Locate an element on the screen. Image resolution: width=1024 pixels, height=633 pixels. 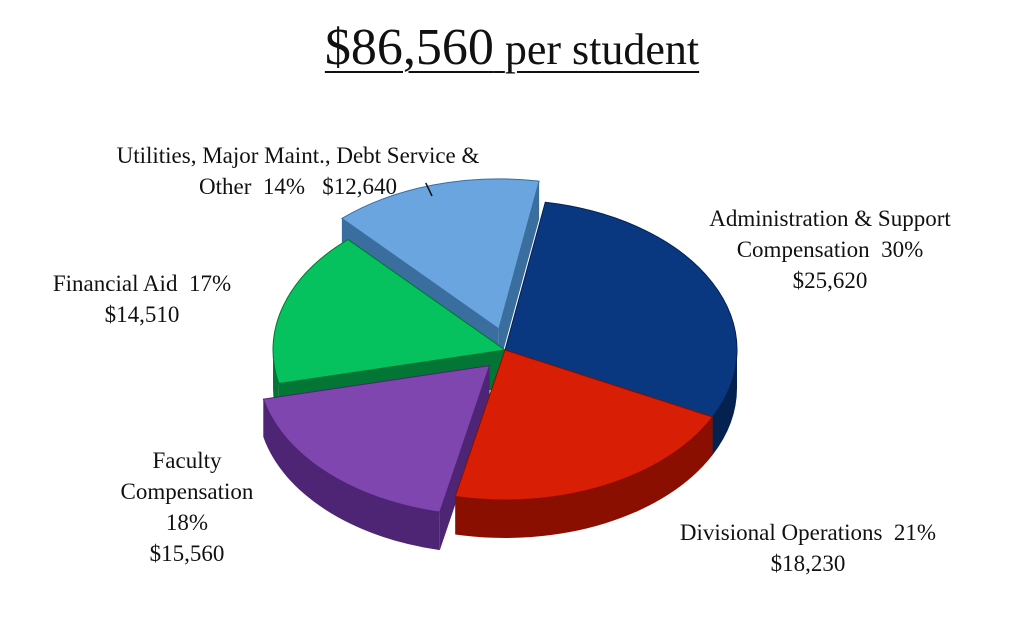
label-faculty-line1: Faculty is located at coordinates (187, 460).